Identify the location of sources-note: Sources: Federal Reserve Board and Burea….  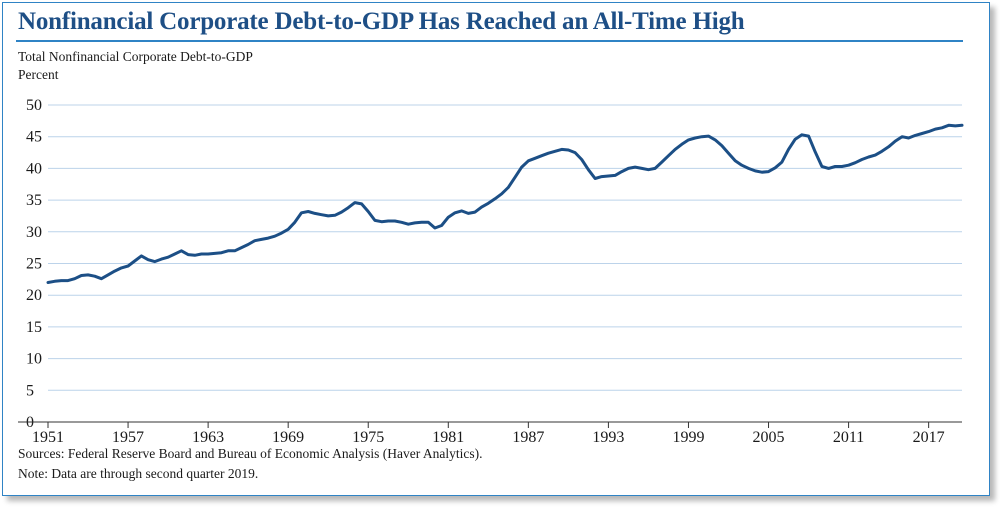
(250, 453).